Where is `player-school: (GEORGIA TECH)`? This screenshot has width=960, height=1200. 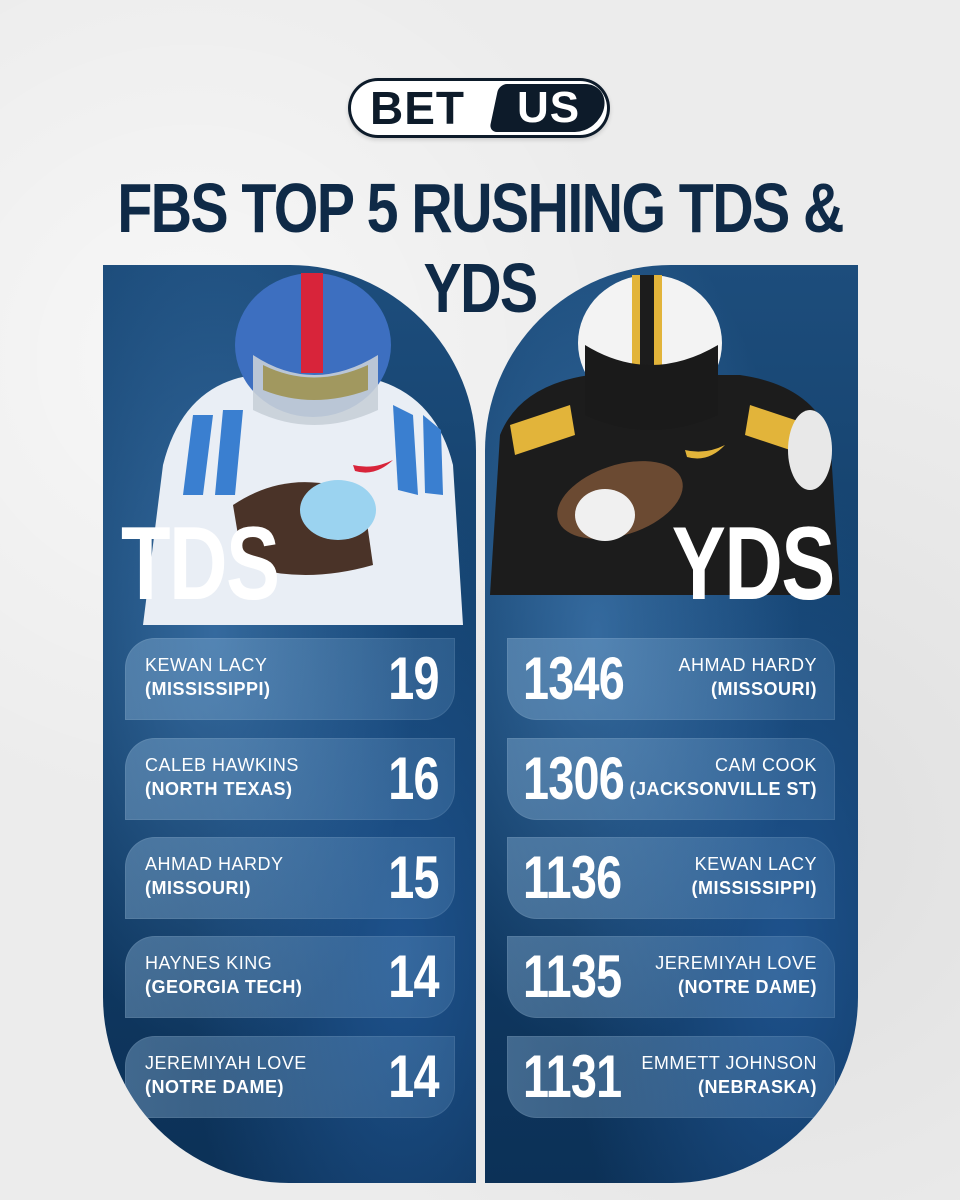
player-school: (GEORGIA TECH) is located at coordinates (224, 987).